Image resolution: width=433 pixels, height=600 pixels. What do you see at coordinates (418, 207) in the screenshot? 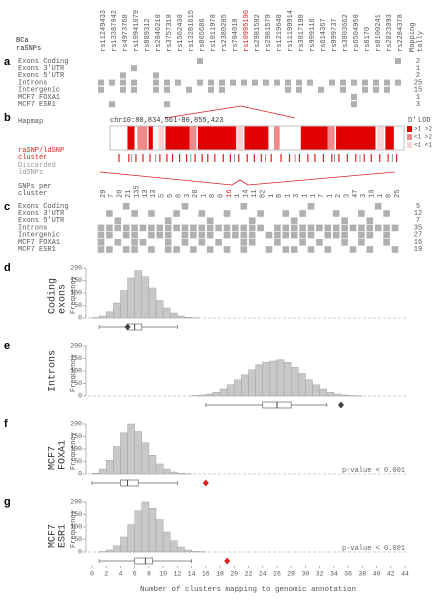
I see `row-tally: 5` at bounding box center [418, 207].